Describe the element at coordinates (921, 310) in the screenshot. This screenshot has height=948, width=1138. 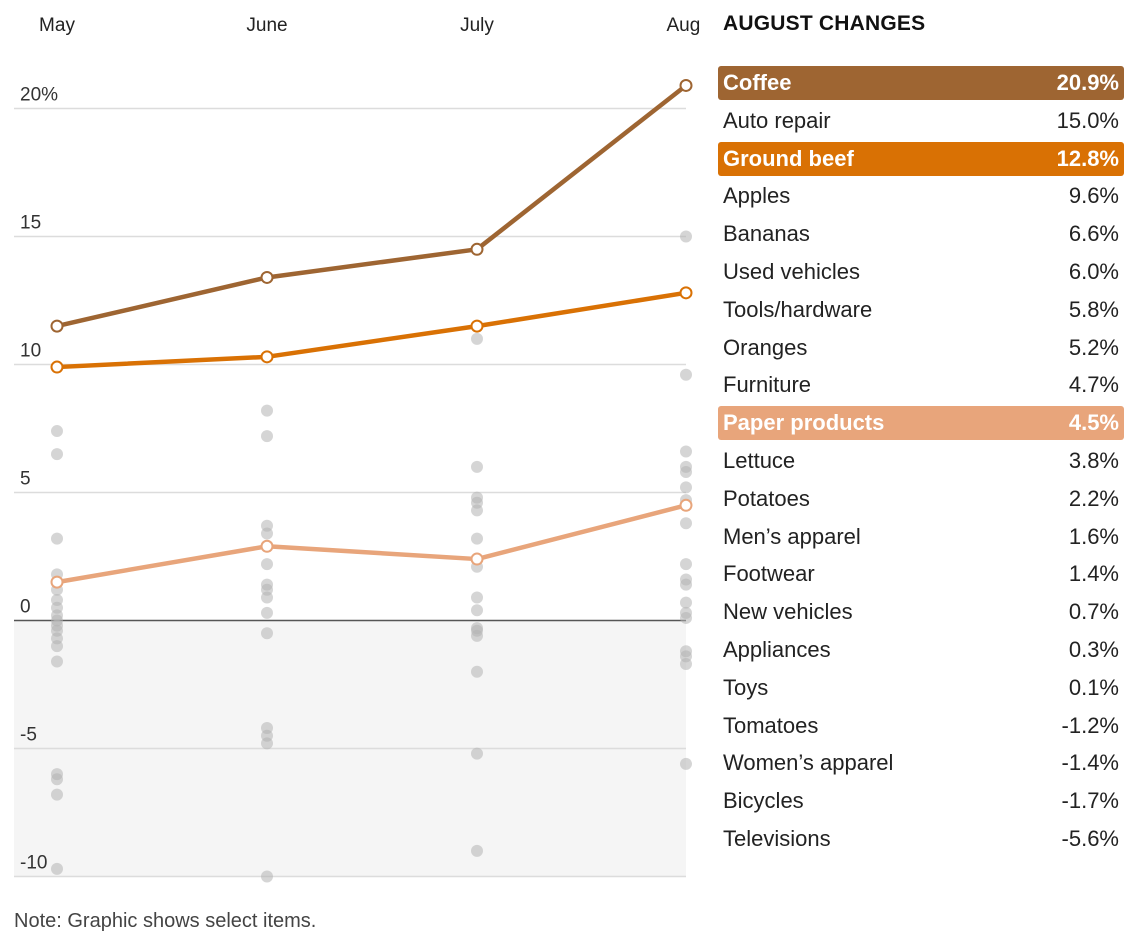
I see `august-change-row: Tools/hardware 5.8%` at that location.